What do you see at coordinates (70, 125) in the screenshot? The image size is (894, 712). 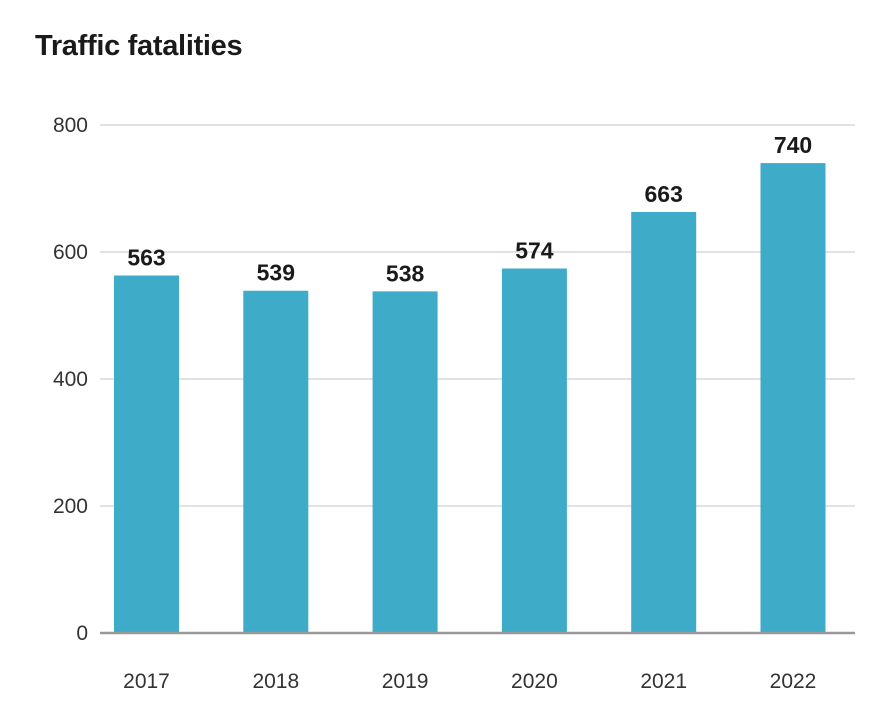 I see `y-tick-label: 800` at bounding box center [70, 125].